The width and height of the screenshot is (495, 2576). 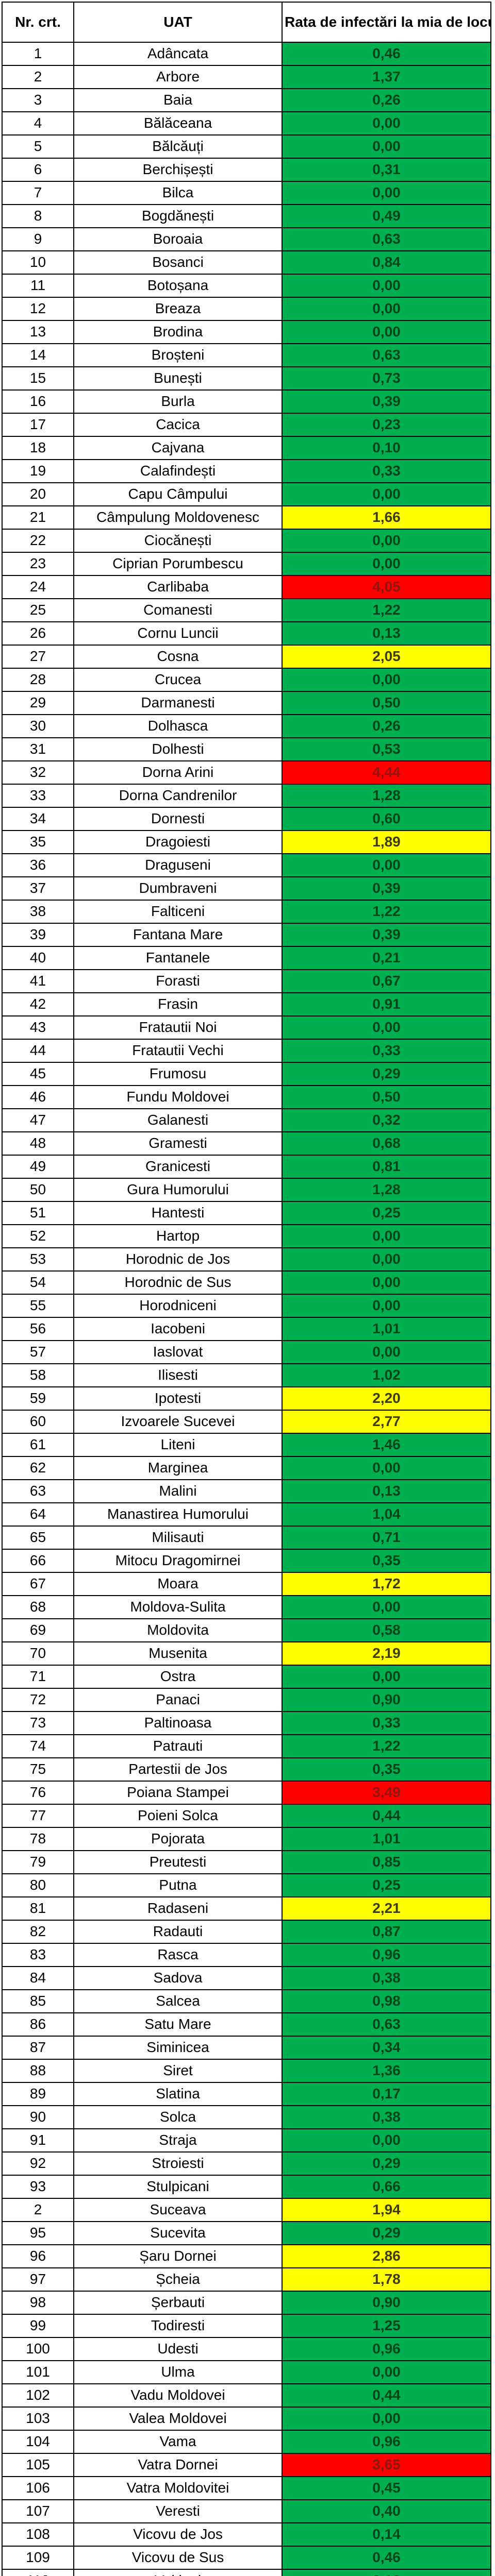 What do you see at coordinates (386, 2303) in the screenshot?
I see `cell-rate: 0,90` at bounding box center [386, 2303].